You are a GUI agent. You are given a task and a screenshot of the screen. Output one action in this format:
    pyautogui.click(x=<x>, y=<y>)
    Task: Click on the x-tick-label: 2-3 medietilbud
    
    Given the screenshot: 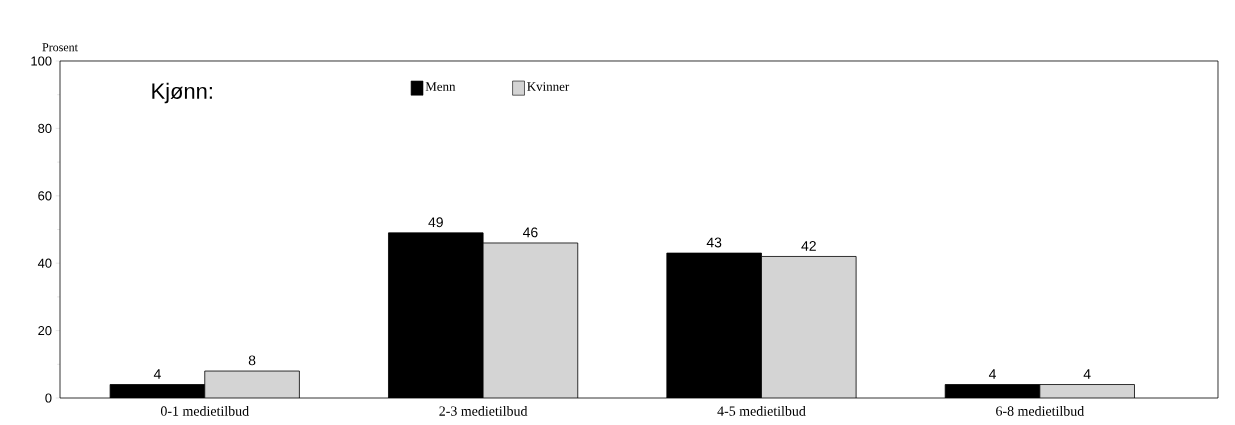 What is the action you would take?
    pyautogui.click(x=483, y=410)
    